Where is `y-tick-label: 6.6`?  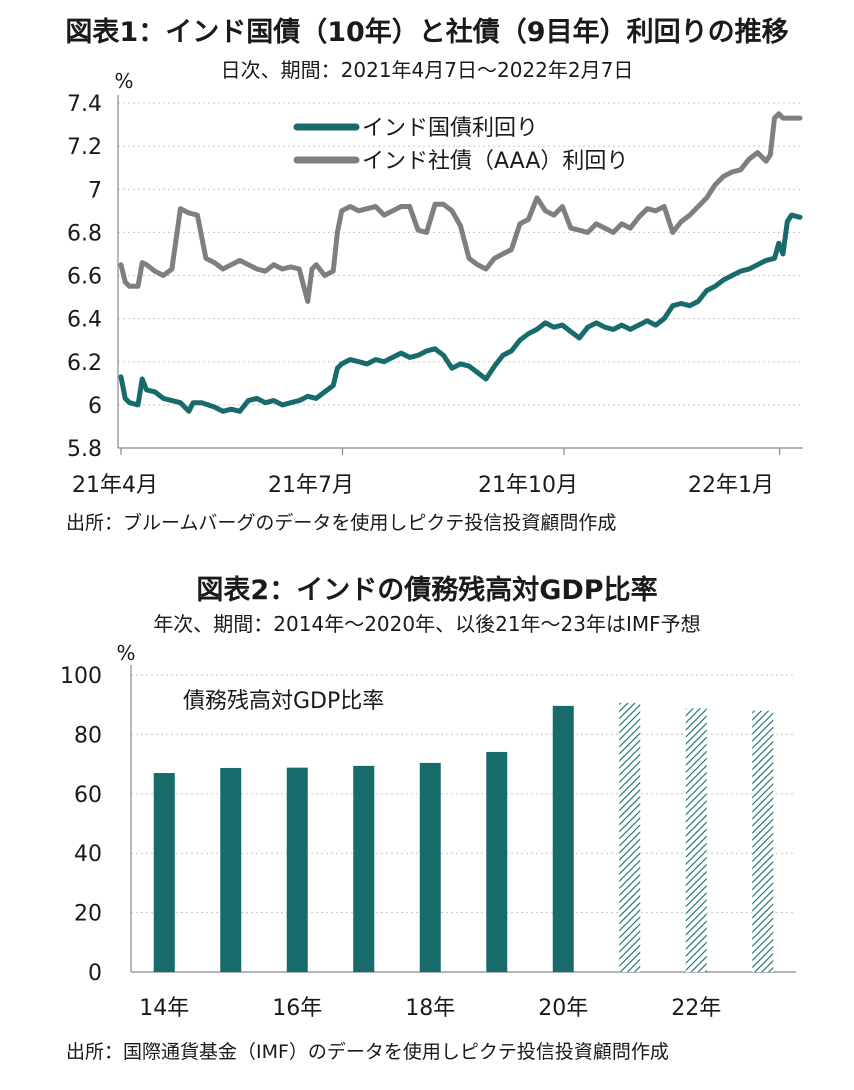
y-tick-label: 6.6 is located at coordinates (84, 277).